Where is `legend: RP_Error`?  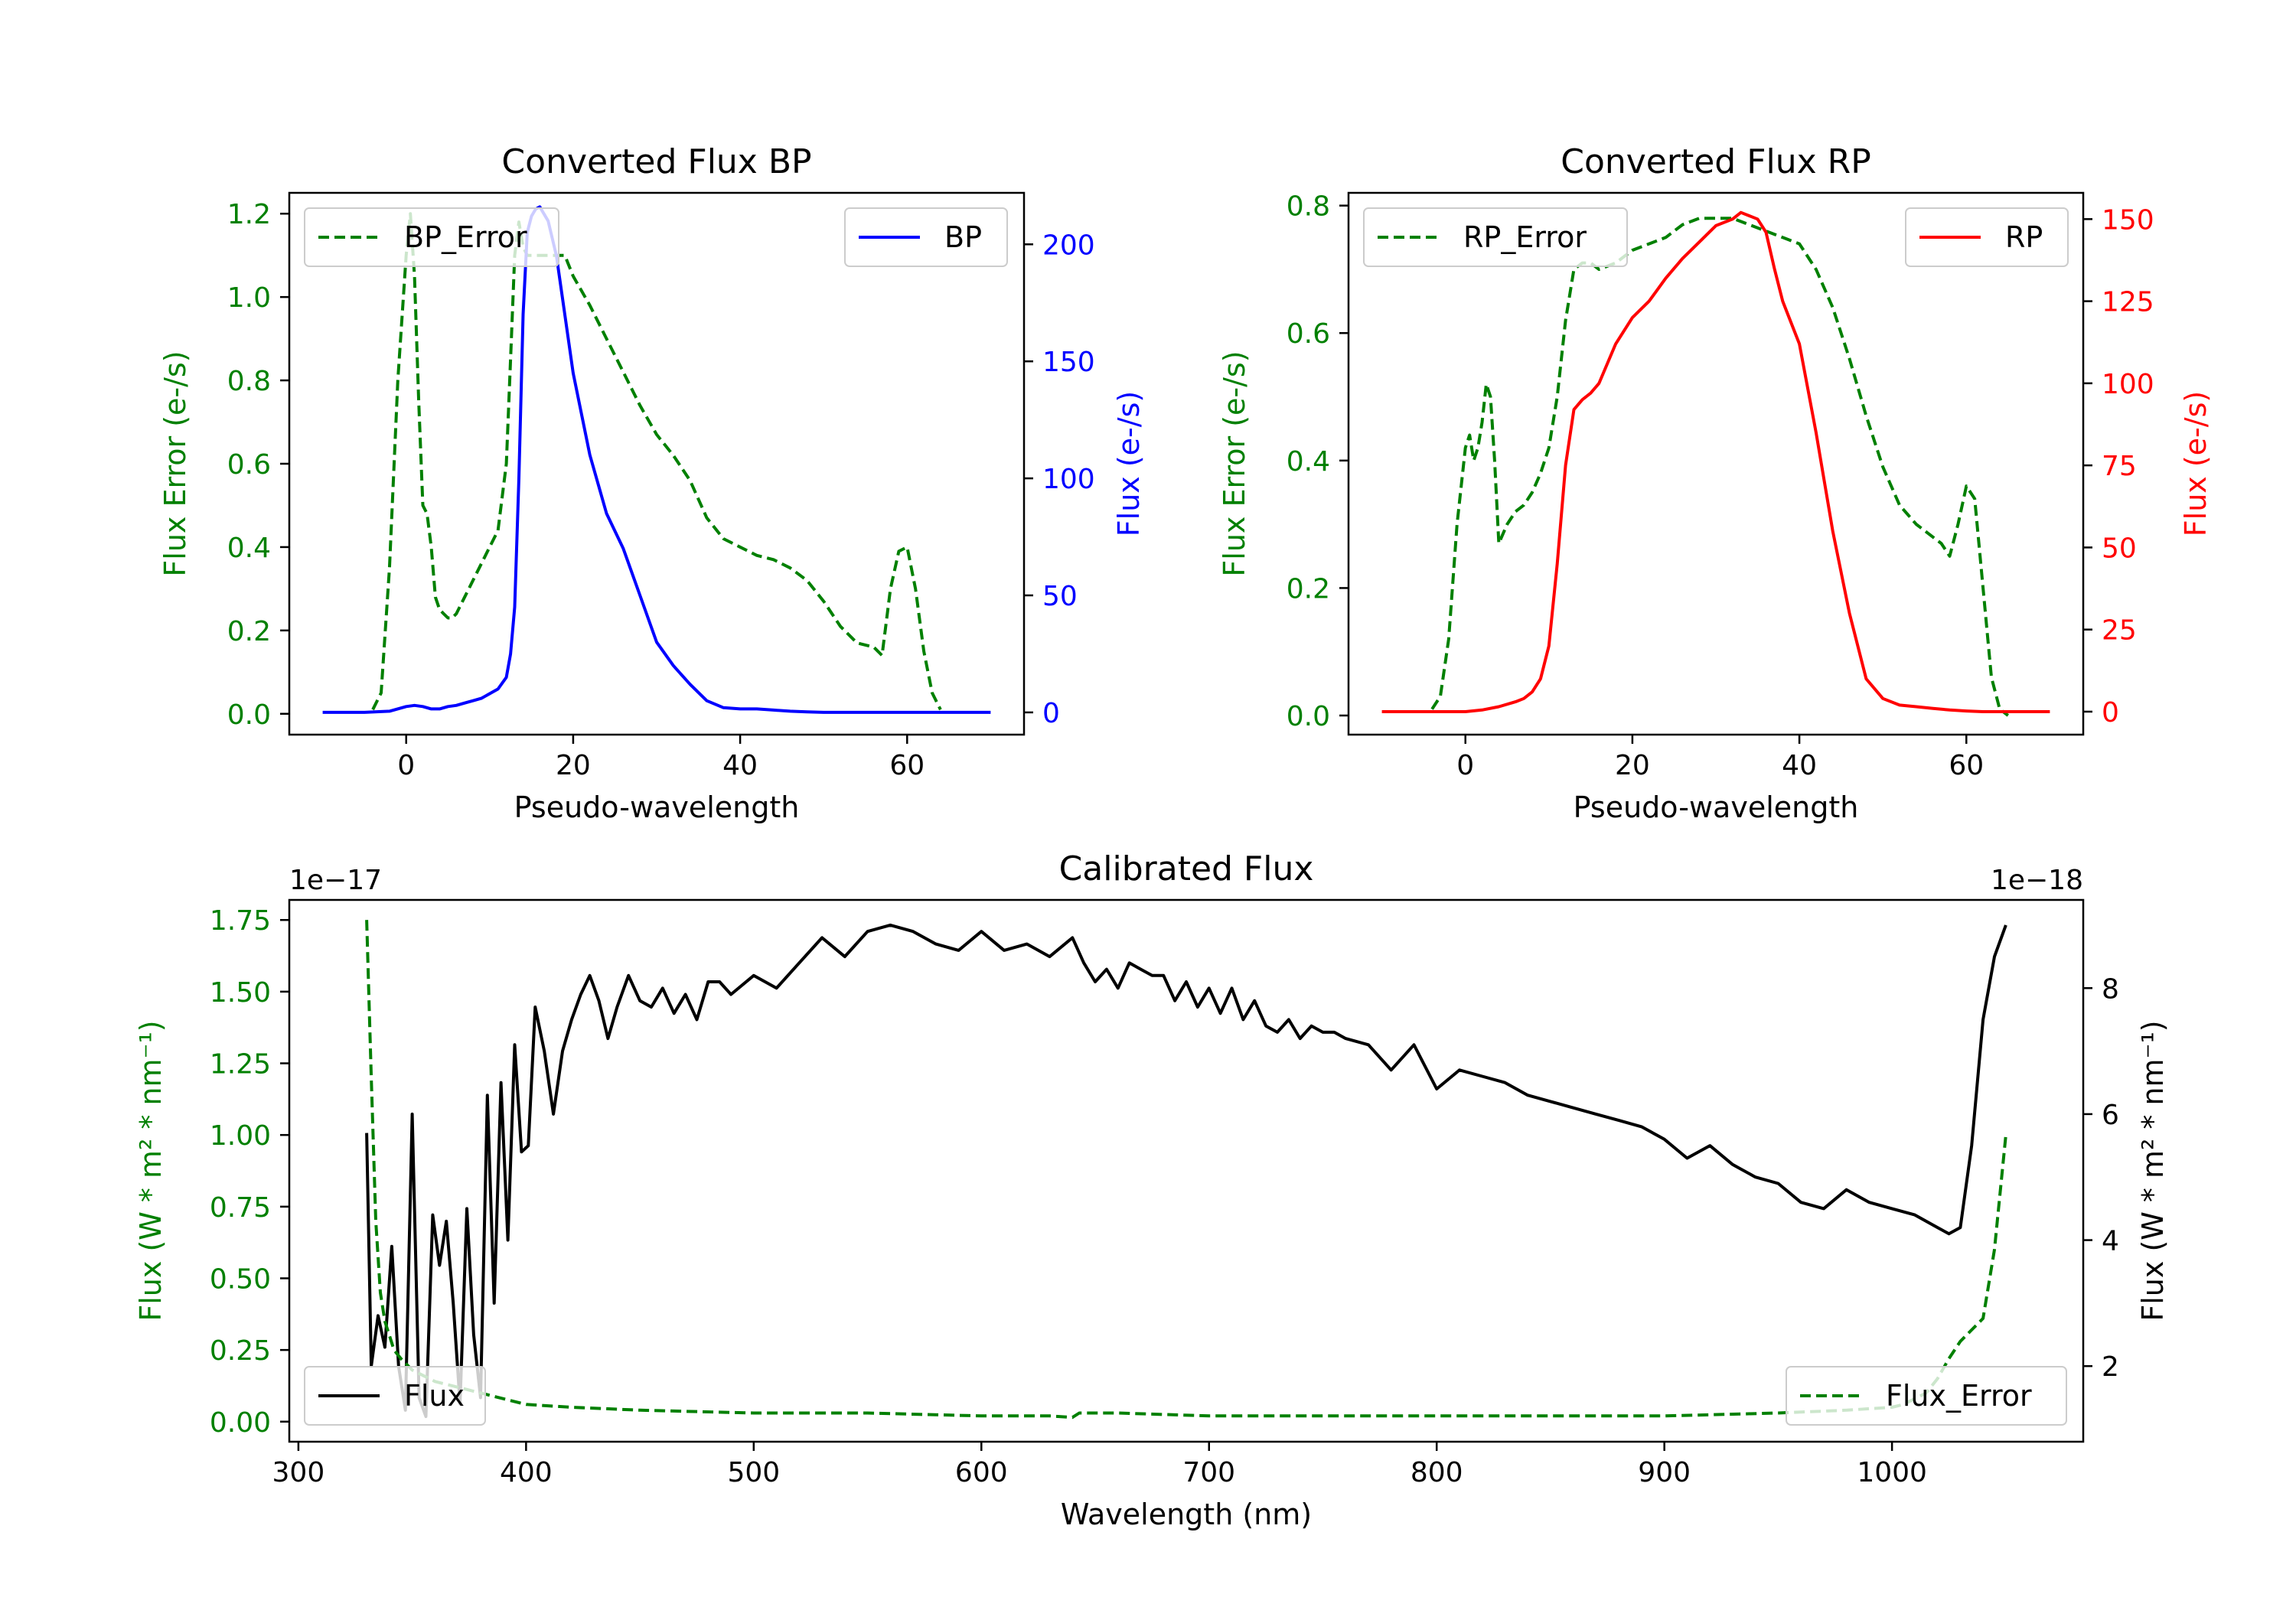 legend: RP_Error is located at coordinates (1495, 237).